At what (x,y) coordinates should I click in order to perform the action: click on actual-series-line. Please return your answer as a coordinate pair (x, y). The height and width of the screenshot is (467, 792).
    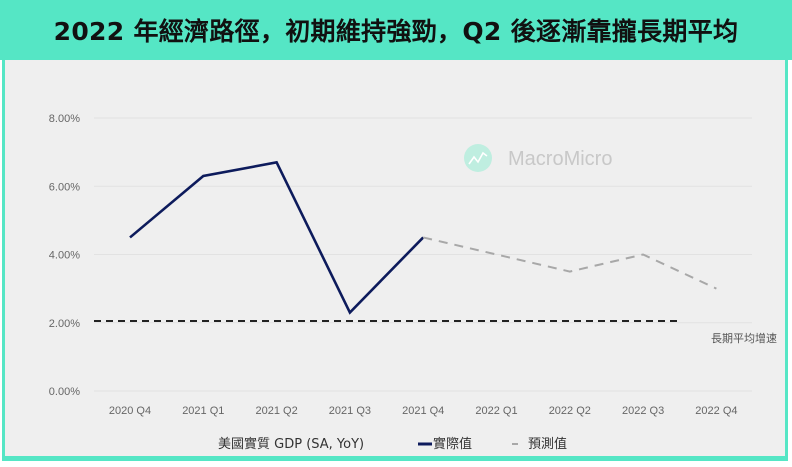
    Looking at the image, I should click on (277, 237).